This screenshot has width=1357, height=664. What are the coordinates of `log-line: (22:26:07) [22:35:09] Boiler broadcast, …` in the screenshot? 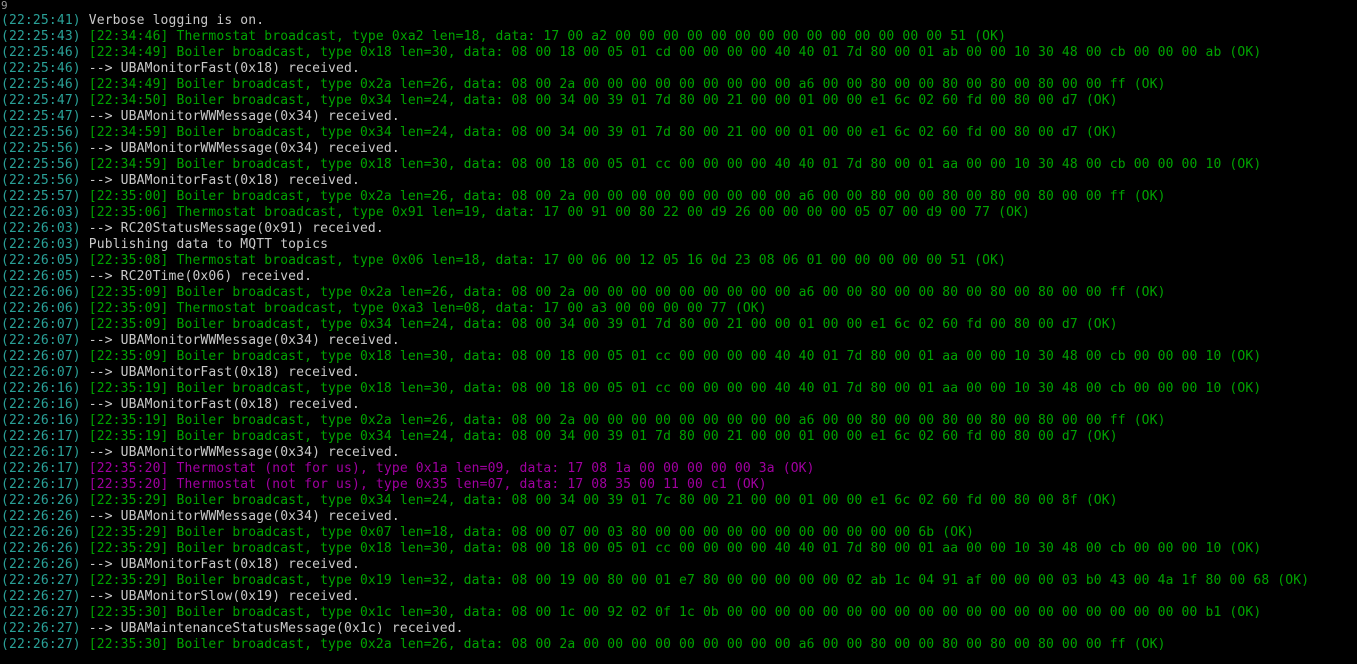 It's located at (678, 357).